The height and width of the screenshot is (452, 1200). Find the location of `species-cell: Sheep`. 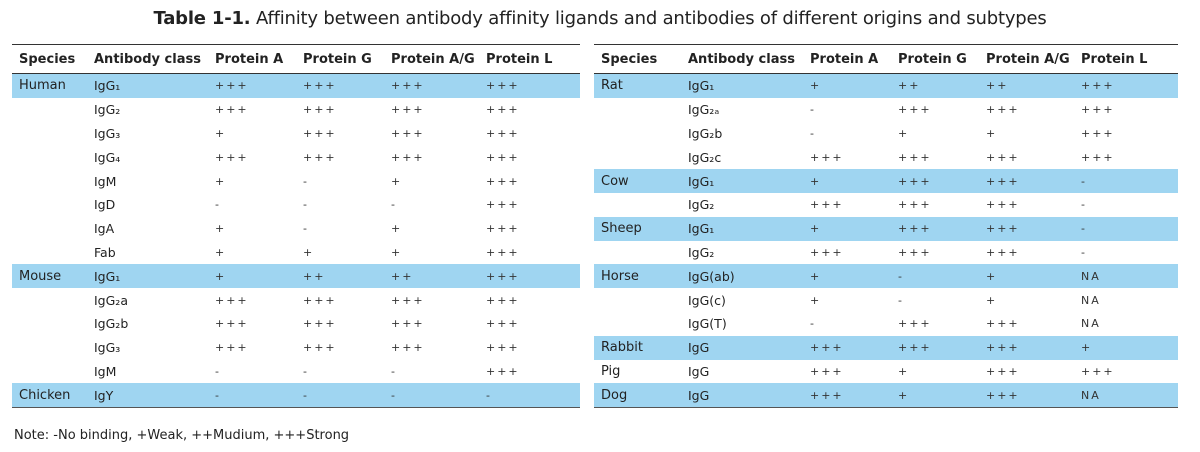

species-cell: Sheep is located at coordinates (621, 229).